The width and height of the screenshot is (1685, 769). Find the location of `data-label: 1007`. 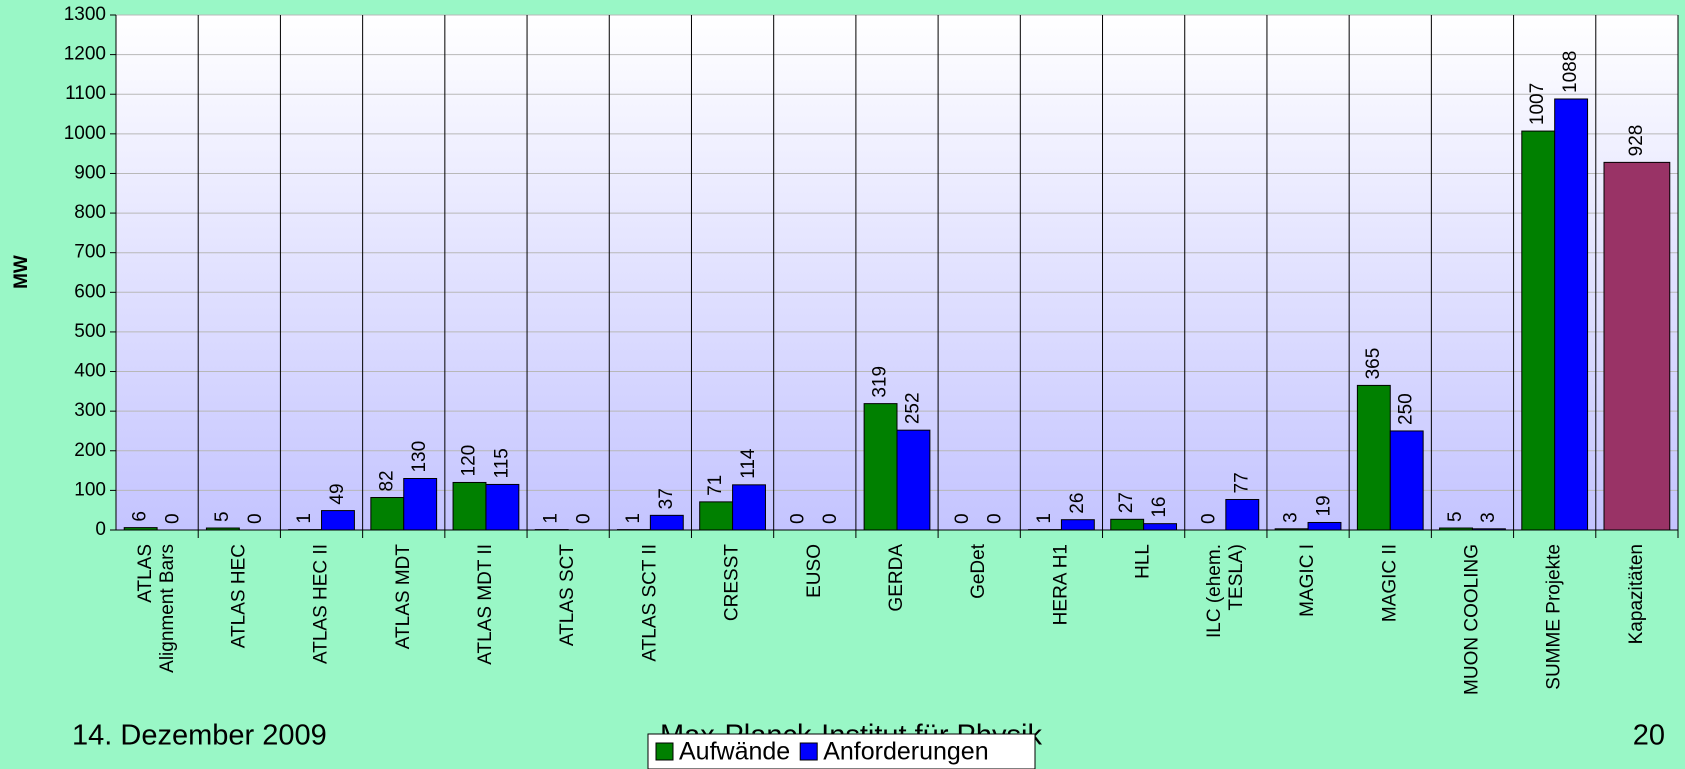

data-label: 1007 is located at coordinates (1537, 104).